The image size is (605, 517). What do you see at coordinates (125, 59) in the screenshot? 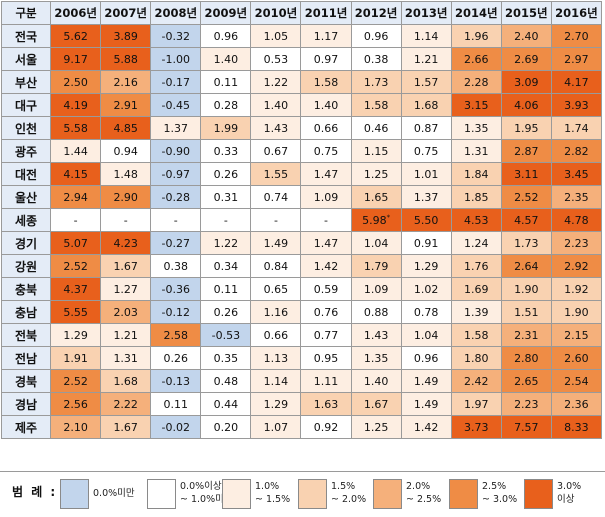
I see `value-text: 5.88` at bounding box center [125, 59].